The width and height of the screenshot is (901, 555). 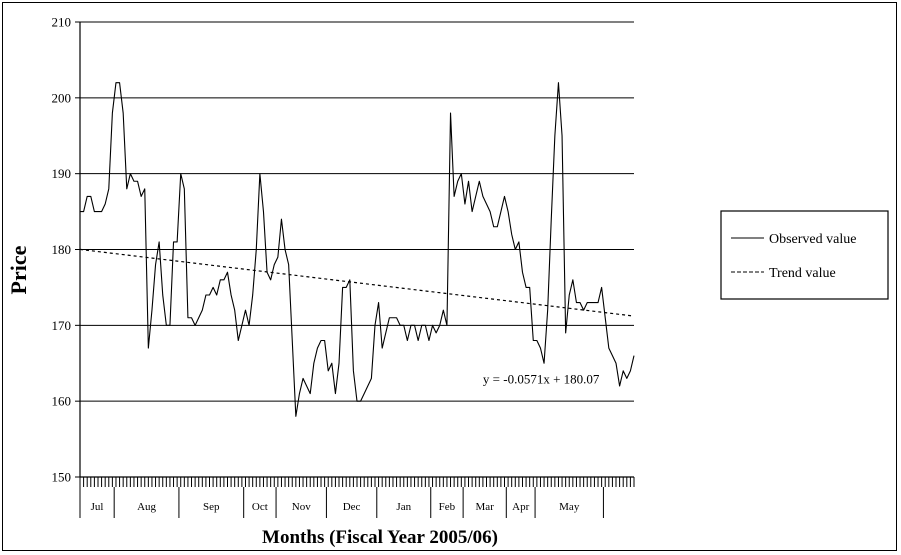 What do you see at coordinates (802, 273) in the screenshot?
I see `legend-trend-label: Trend value` at bounding box center [802, 273].